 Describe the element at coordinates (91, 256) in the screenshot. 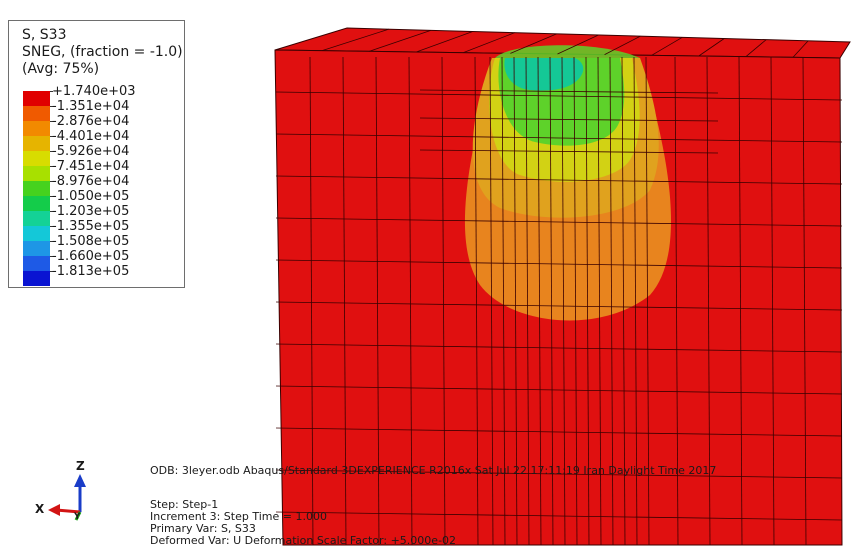

I see `legend-value: -1.660e+05` at that location.